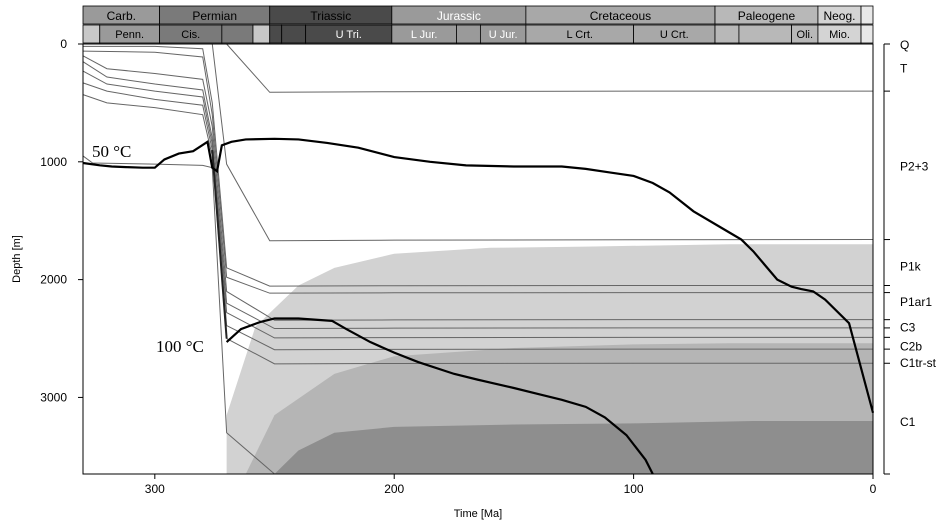  I want to click on isotherm-label: 50 °C, so click(111, 151).